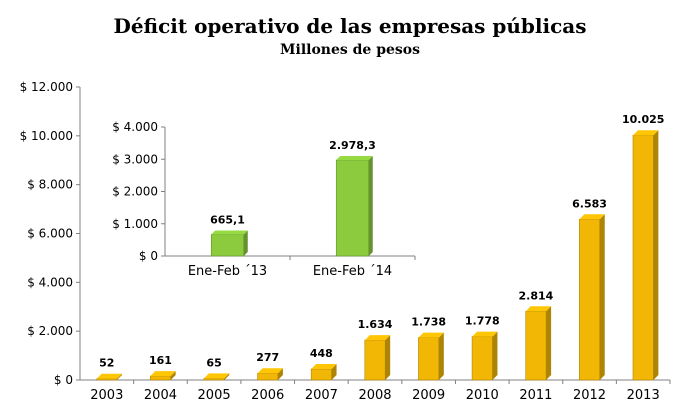 The image size is (700, 420). What do you see at coordinates (50, 282) in the screenshot?
I see `y-tick-label-0: $ 4.000` at bounding box center [50, 282].